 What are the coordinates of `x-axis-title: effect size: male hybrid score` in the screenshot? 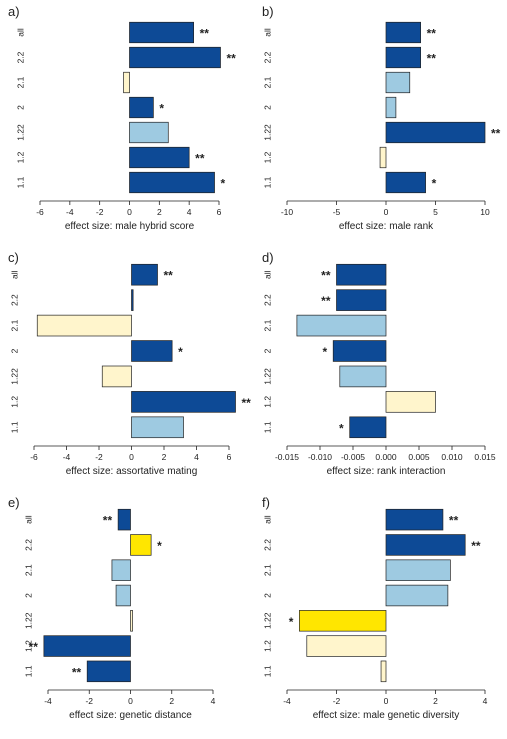 It's located at (130, 226).